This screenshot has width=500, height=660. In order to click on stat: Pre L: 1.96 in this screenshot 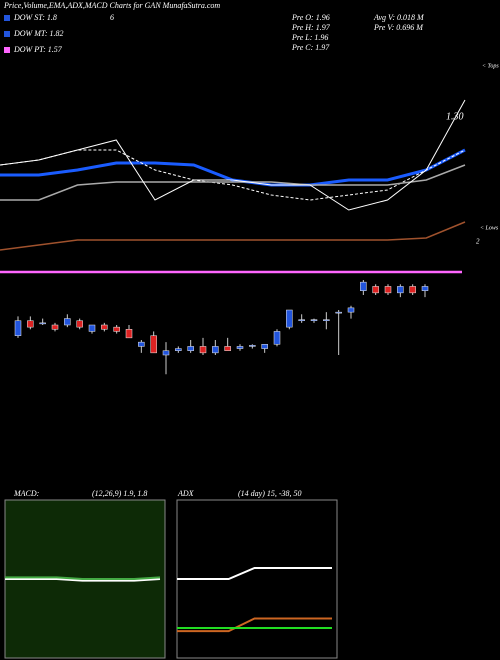, I will do `click(309, 37)`.